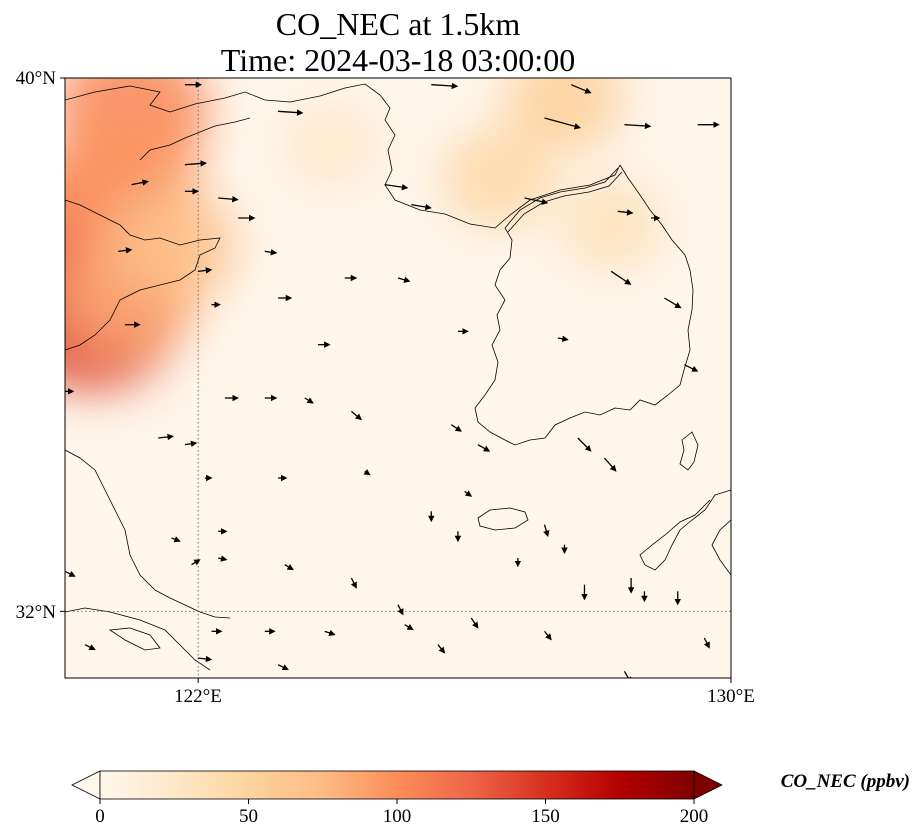 The image size is (920, 836). What do you see at coordinates (36, 78) in the screenshot?
I see `lat-tick-label-40: 40°N` at bounding box center [36, 78].